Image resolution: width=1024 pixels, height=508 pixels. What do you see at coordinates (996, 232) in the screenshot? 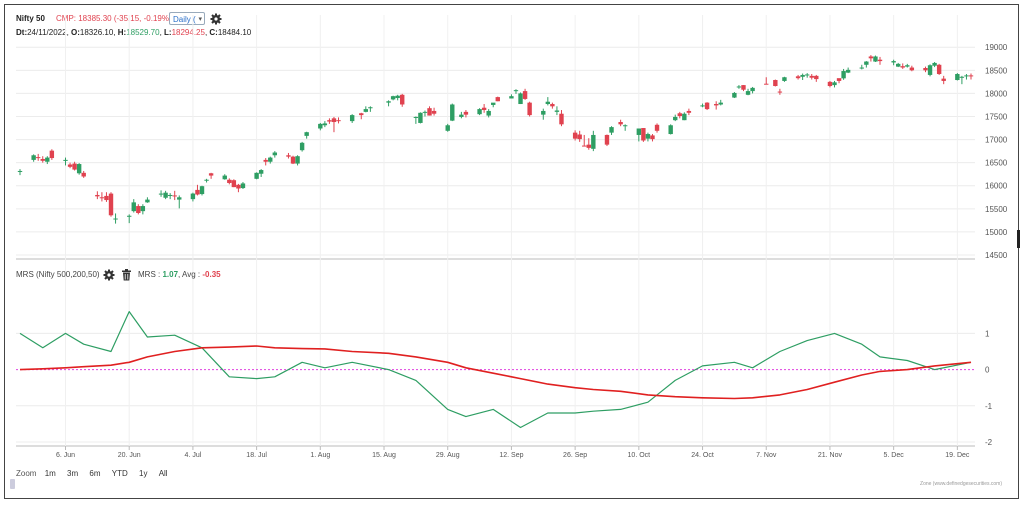
I see `price-tick-label: 15000` at bounding box center [996, 232].